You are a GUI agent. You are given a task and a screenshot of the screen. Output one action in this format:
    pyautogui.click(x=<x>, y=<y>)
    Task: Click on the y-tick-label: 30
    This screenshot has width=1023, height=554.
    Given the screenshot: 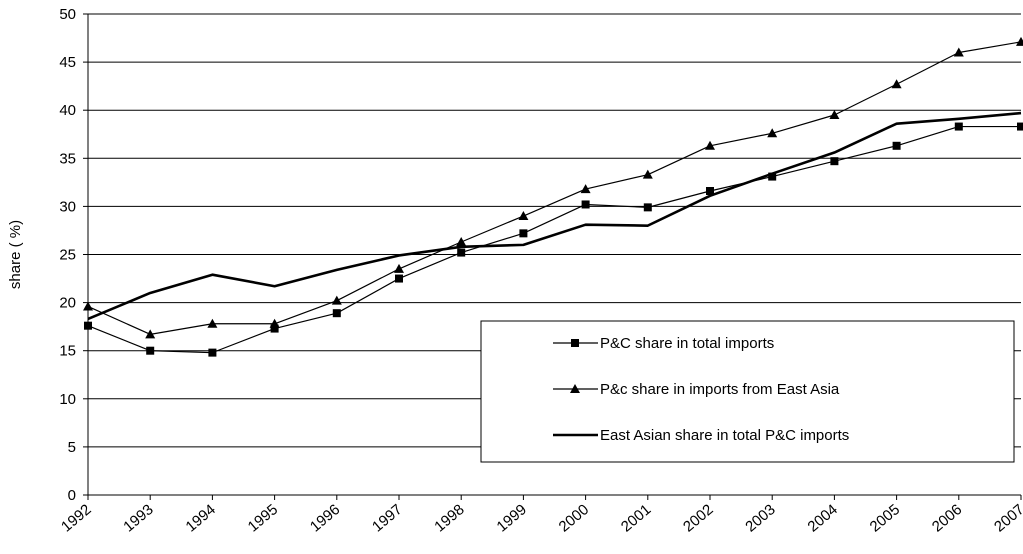 What is the action you would take?
    pyautogui.click(x=67, y=206)
    